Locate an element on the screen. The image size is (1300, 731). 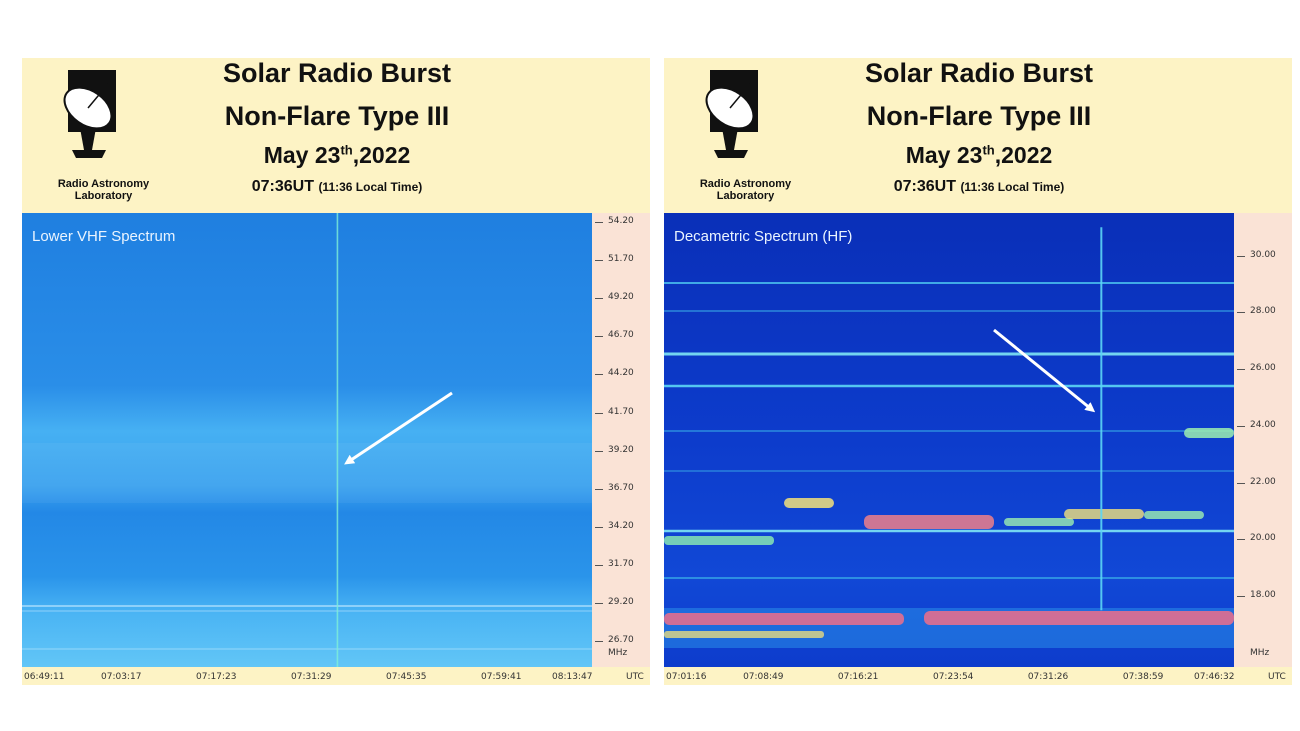
x-tick-label: 07:31:26 is located at coordinates (1048, 677).